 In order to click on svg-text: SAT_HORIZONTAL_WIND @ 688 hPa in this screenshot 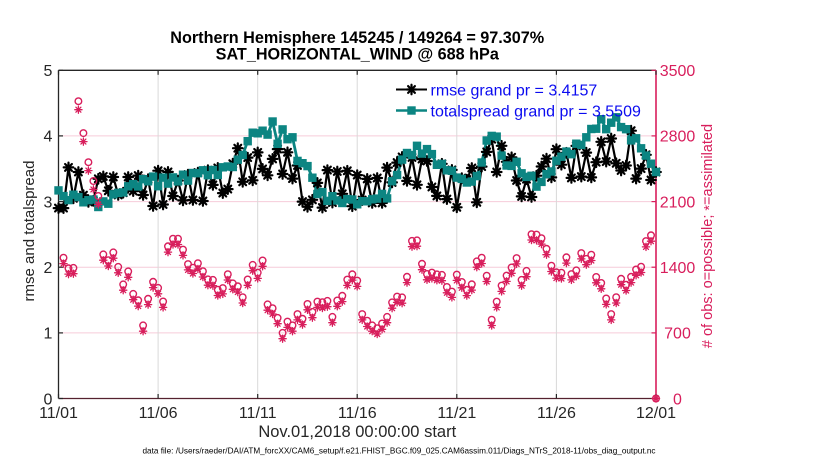, I will do `click(358, 55)`.